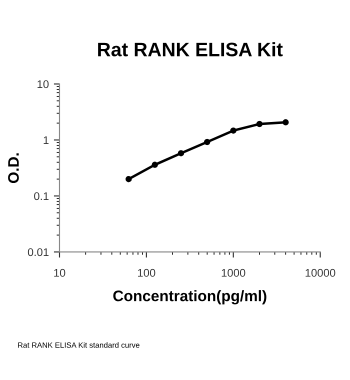 The image size is (350, 380). What do you see at coordinates (41, 196) in the screenshot?
I see `y-tick-label: 0.1` at bounding box center [41, 196].